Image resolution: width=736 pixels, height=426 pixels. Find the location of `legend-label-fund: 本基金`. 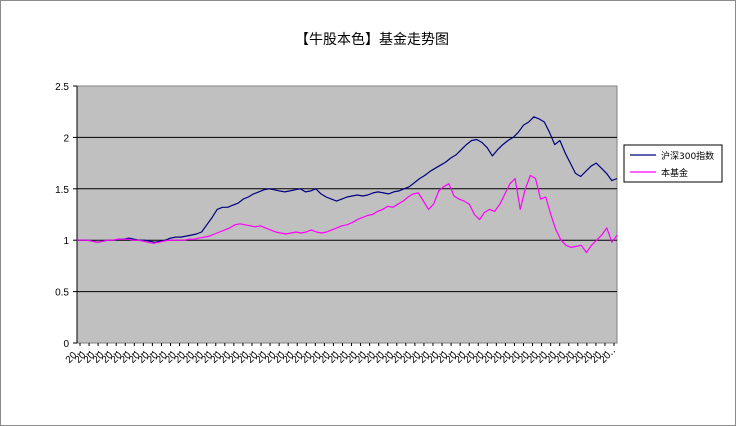

legend-label-fund: 本基金 is located at coordinates (674, 173).